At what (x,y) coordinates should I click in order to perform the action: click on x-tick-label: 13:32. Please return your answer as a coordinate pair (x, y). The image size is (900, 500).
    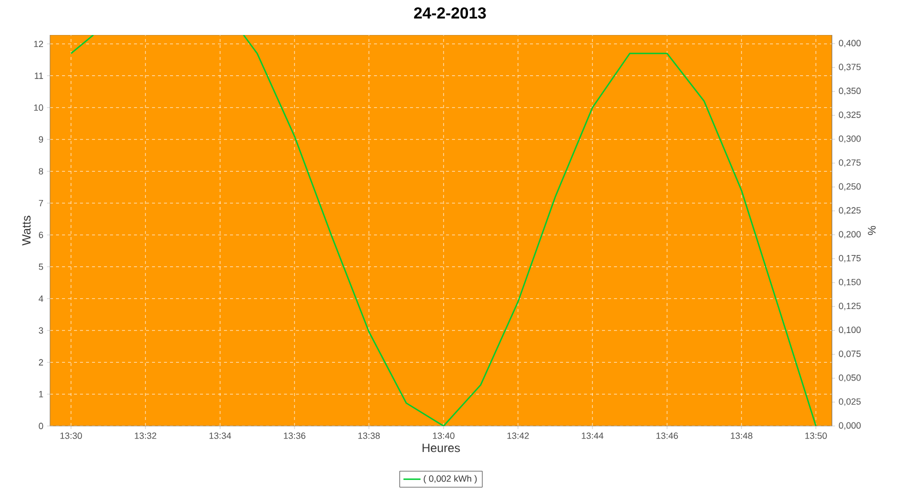
    Looking at the image, I should click on (145, 435).